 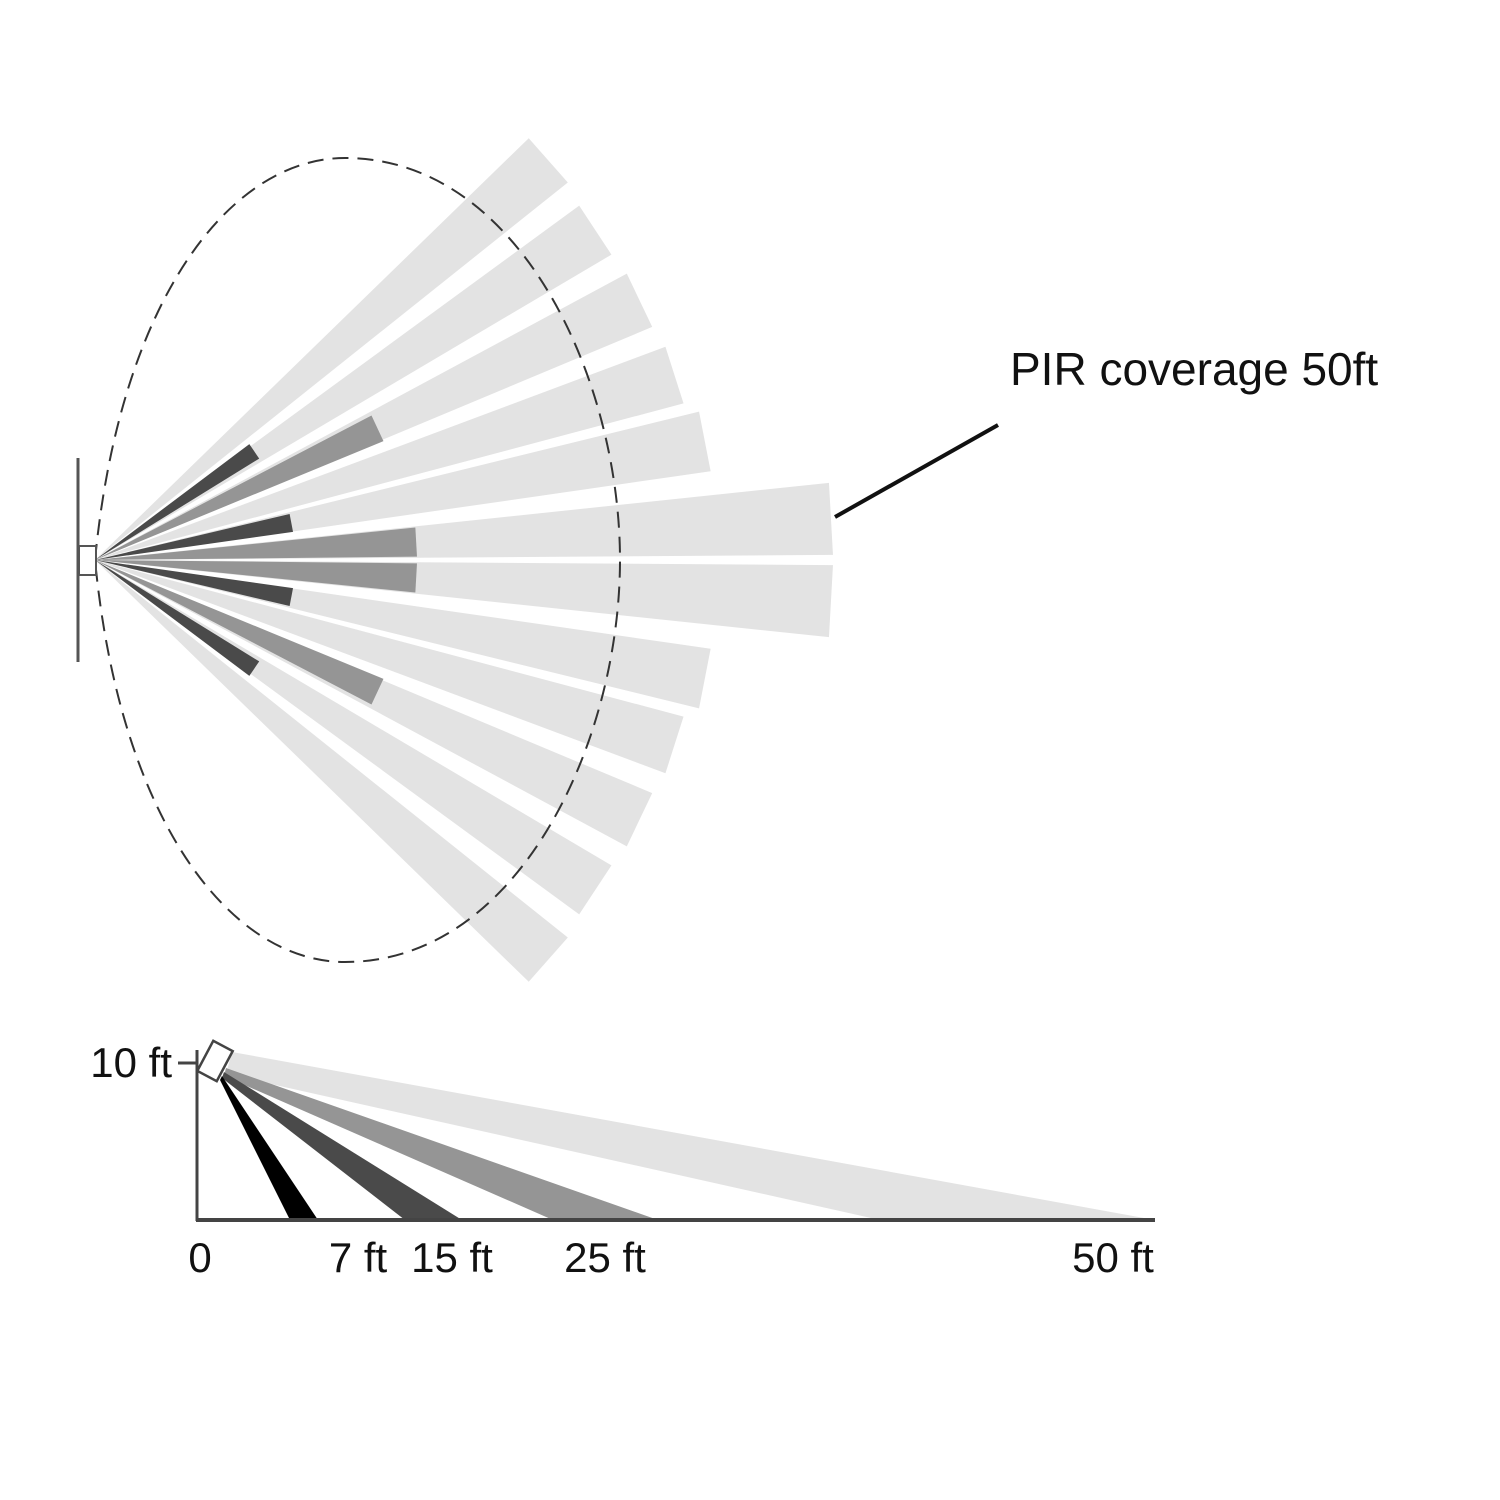 I want to click on sensor-top, so click(x=87, y=560).